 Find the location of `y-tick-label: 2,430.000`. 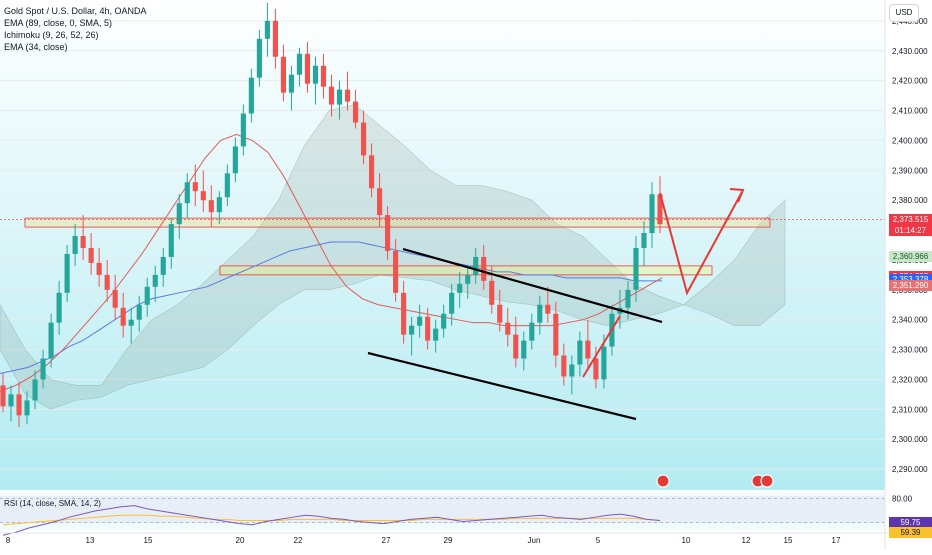

y-tick-label: 2,430.000 is located at coordinates (910, 51).